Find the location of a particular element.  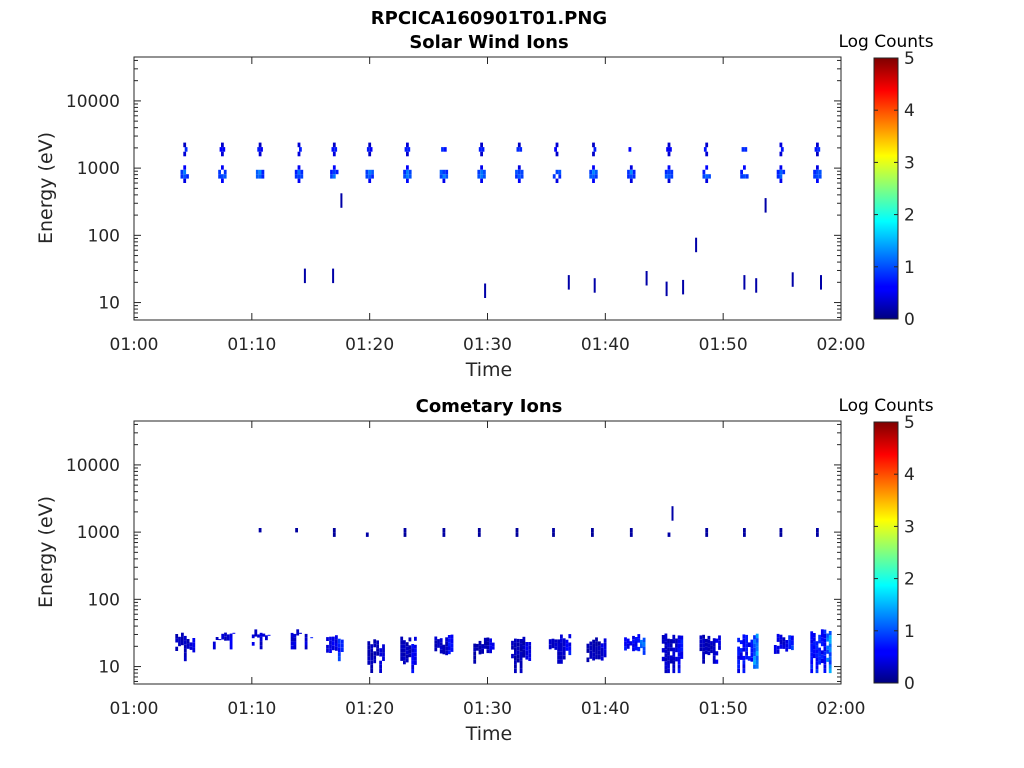

y-tick-label: 1000 is located at coordinates (98, 169).